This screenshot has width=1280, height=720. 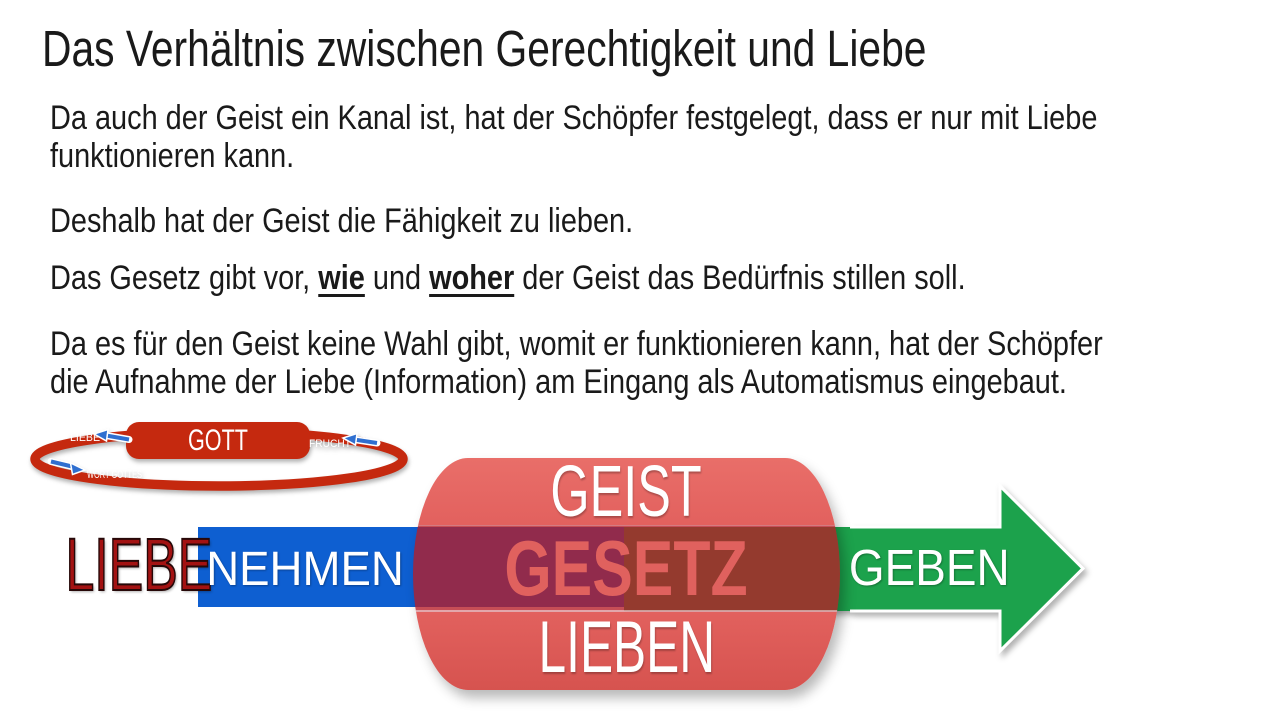 I want to click on cylinder-bottom-segment, so click(x=626, y=651).